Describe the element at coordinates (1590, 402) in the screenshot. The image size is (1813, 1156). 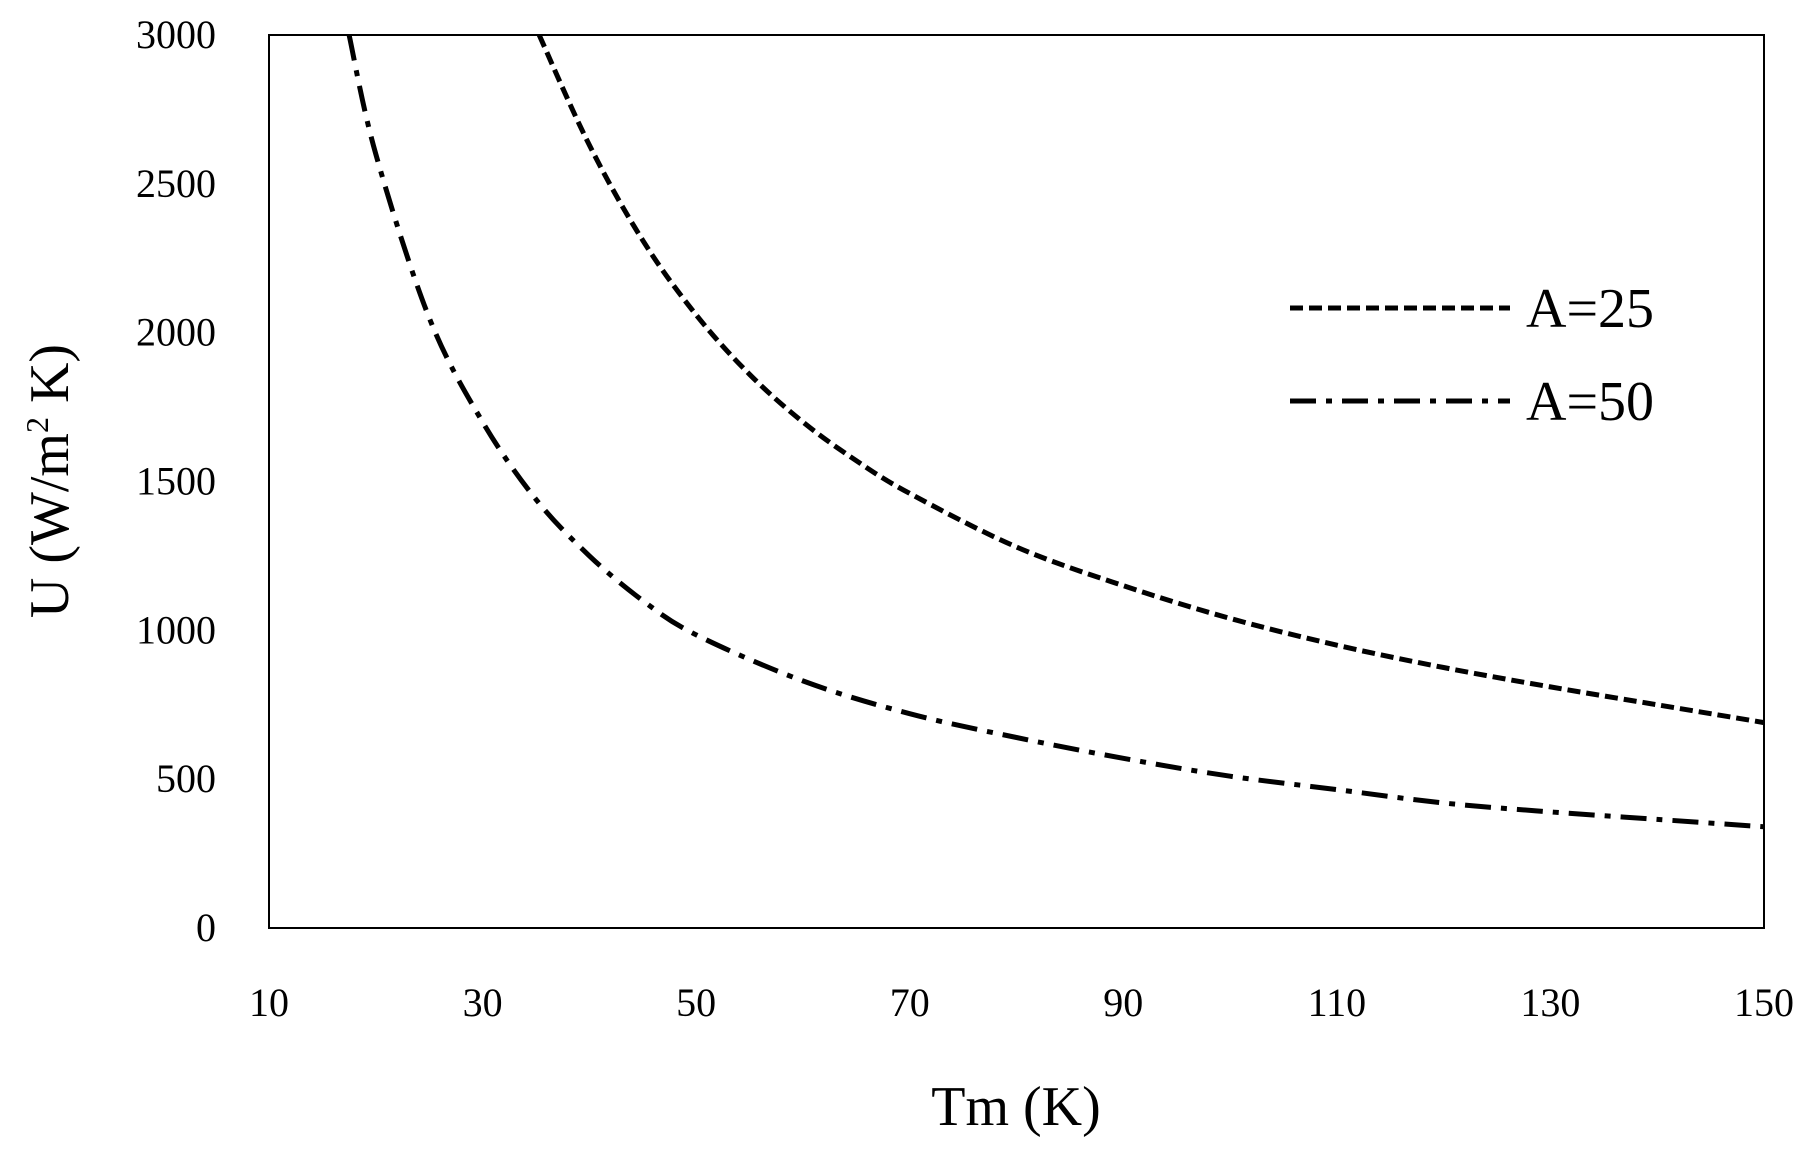
I see `legend-label-a50: A=50` at that location.